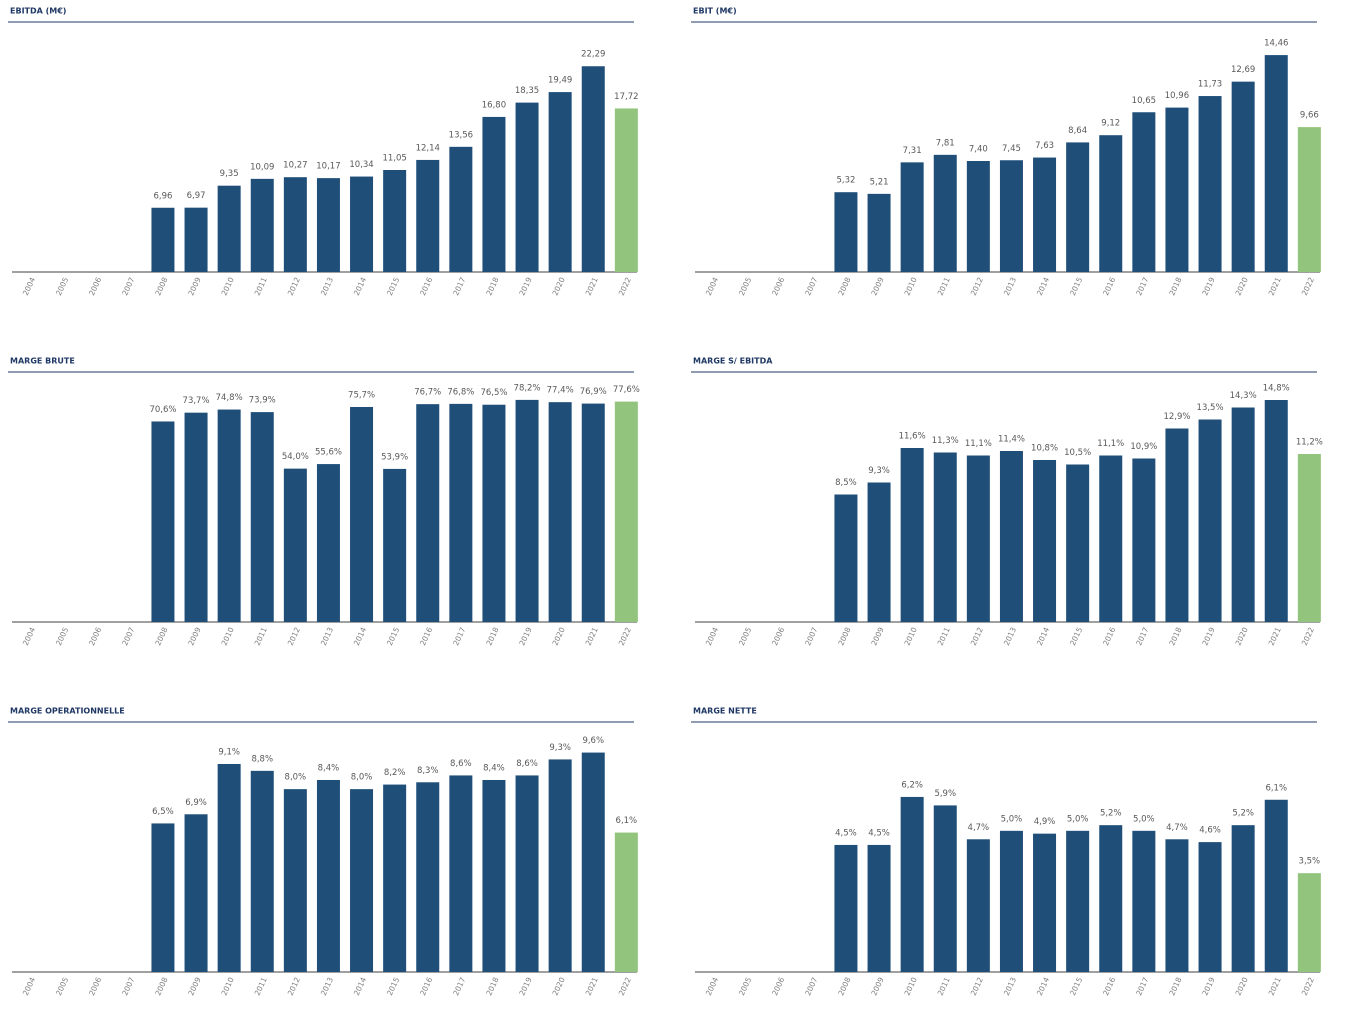 The image size is (1350, 1017). What do you see at coordinates (625, 986) in the screenshot?
I see `x-tick-label: 2022` at bounding box center [625, 986].